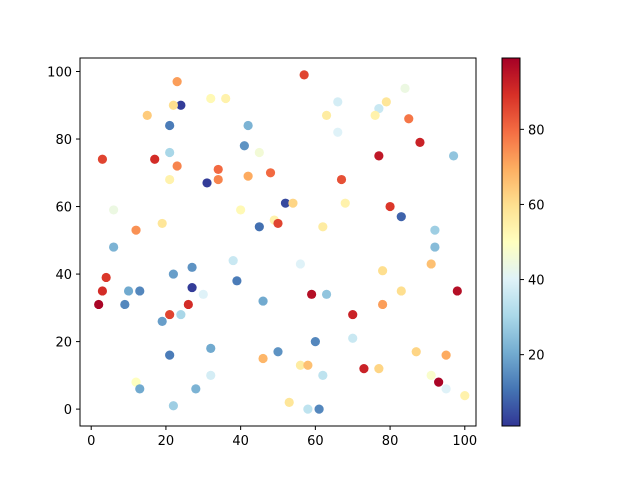 Image resolution: width=640 pixels, height=484 pixels. I want to click on y-tick-label: 20, so click(63, 343).